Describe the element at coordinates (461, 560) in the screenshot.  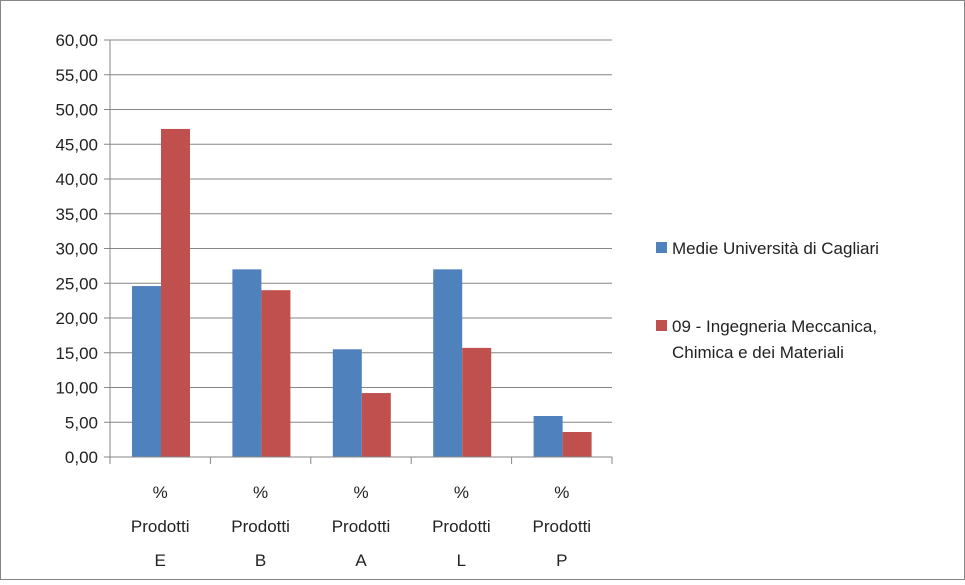
I see `x-tick-label: L` at that location.